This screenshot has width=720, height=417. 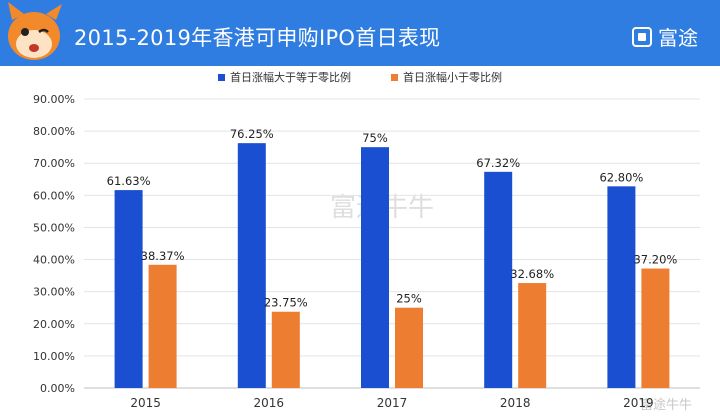 I want to click on y-tick-label: 80.00%, so click(x=54, y=131).